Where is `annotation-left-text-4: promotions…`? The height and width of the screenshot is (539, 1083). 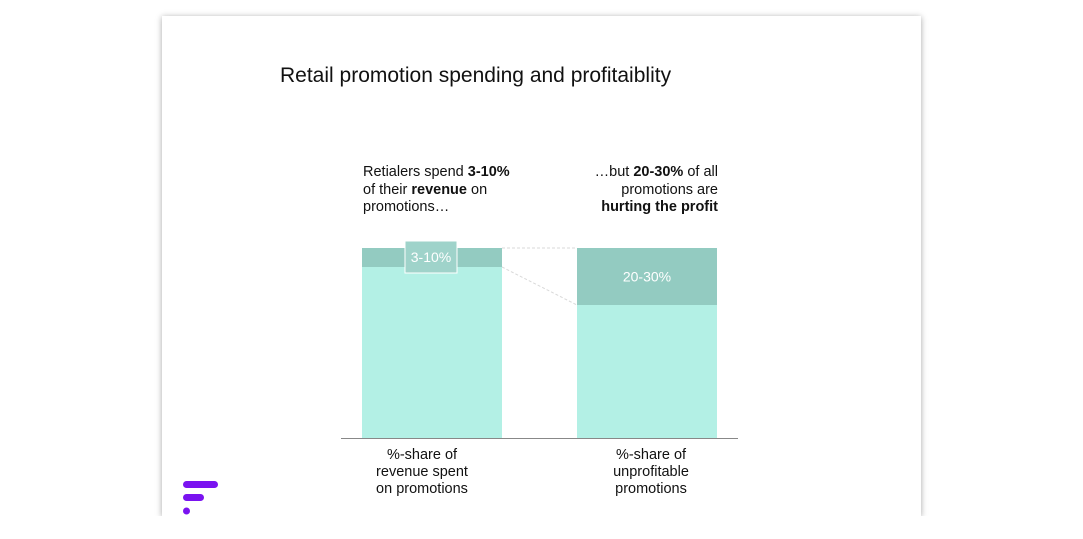
annotation-left-text-4: promotions… is located at coordinates (406, 207).